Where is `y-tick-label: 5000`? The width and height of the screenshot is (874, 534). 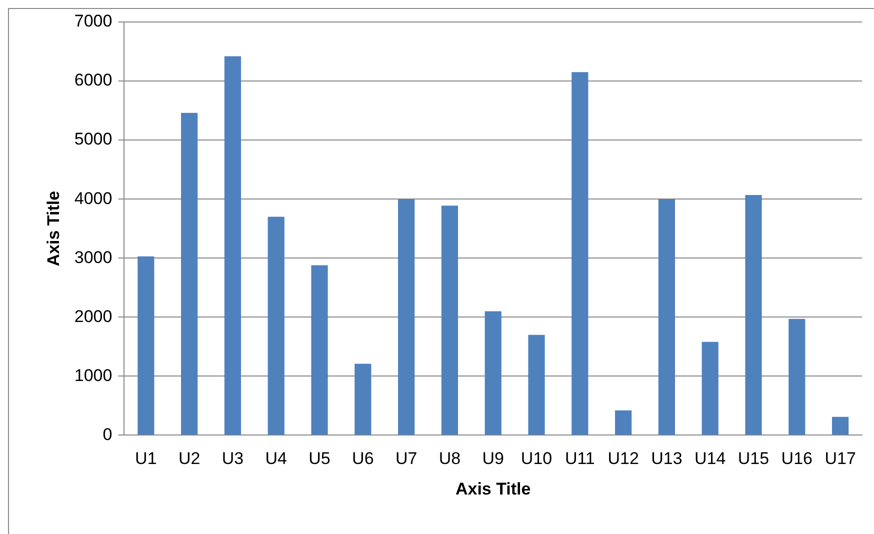
y-tick-label: 5000 is located at coordinates (93, 139).